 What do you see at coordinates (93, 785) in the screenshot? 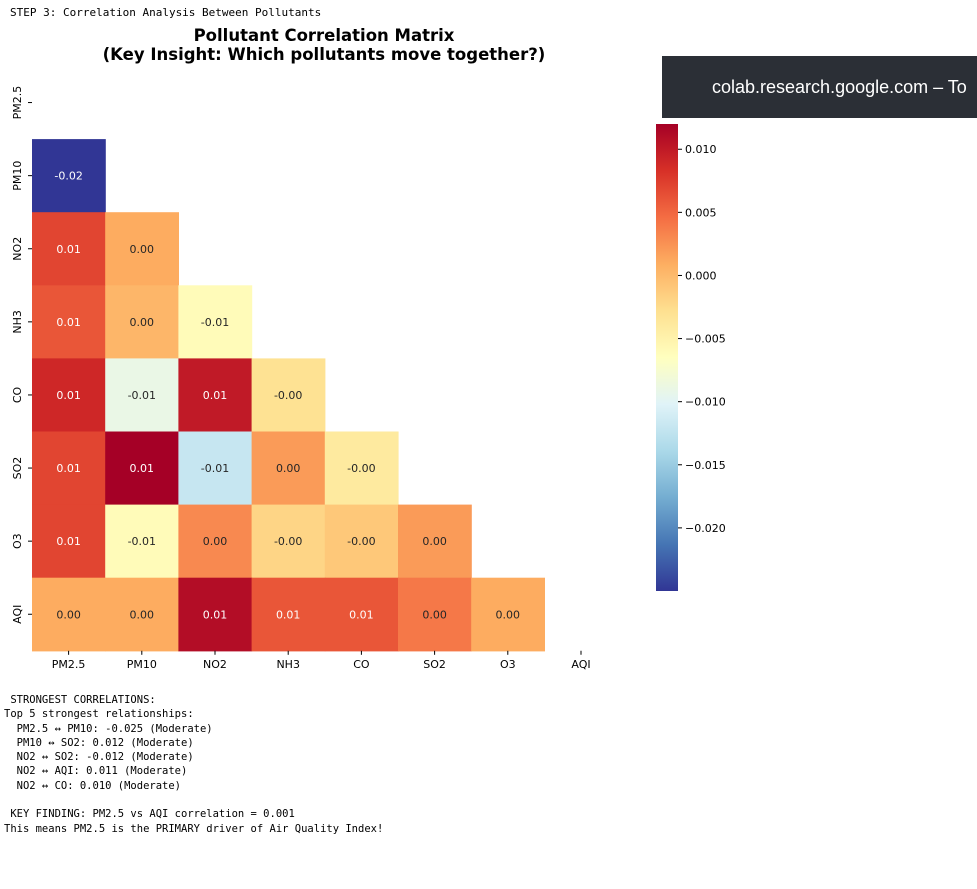
I see `output-line: NO2 ↔ CO: 0.010 (Moderate)` at bounding box center [93, 785].